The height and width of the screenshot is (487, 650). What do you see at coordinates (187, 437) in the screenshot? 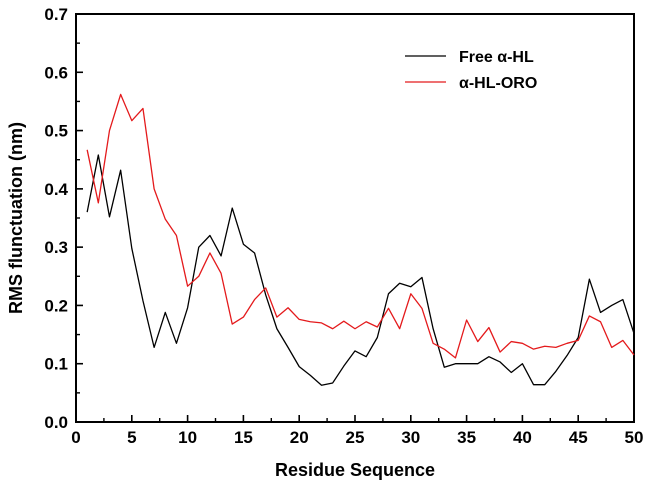
I see `x-tick-label: 10` at bounding box center [187, 437].